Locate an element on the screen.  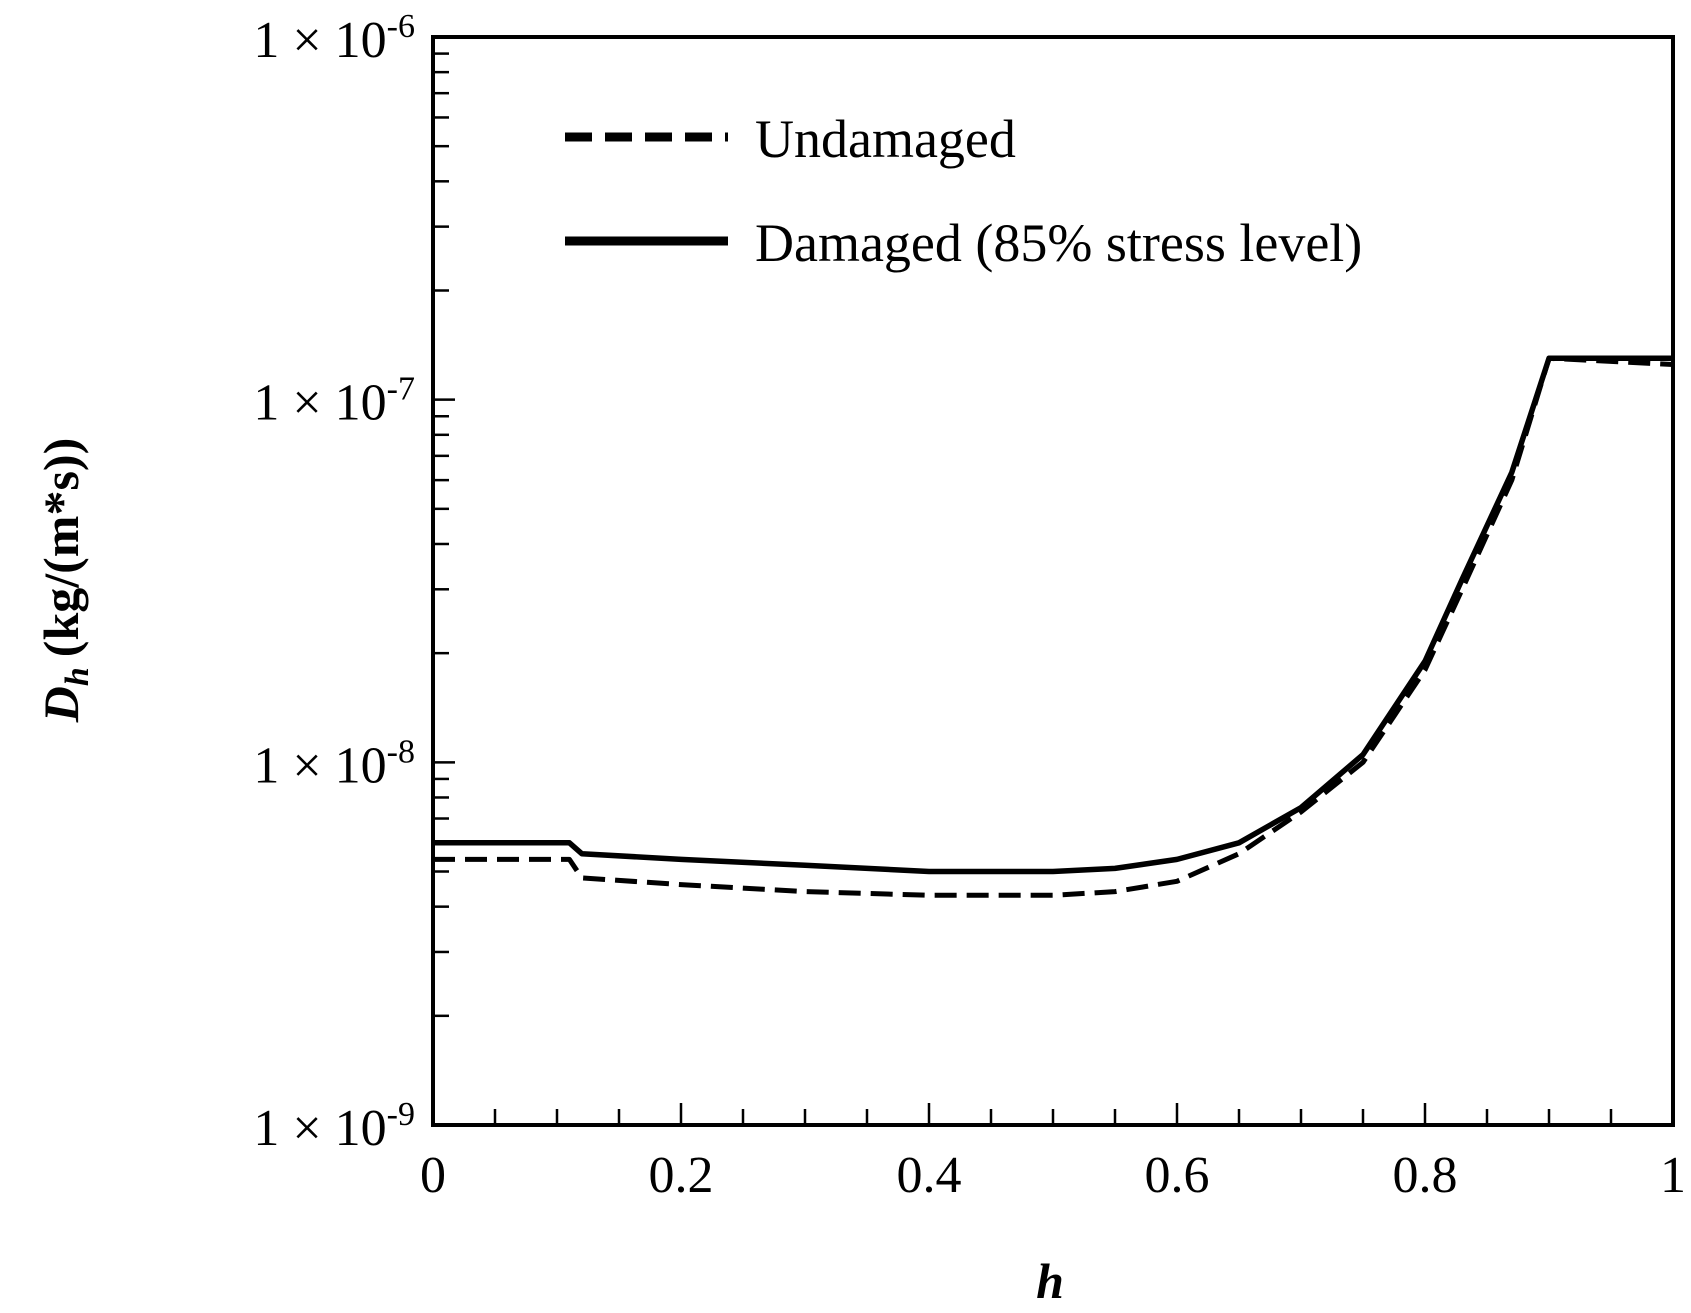
y-axis-title: Dh (kg/(m*s)) is located at coordinates (64, 580).